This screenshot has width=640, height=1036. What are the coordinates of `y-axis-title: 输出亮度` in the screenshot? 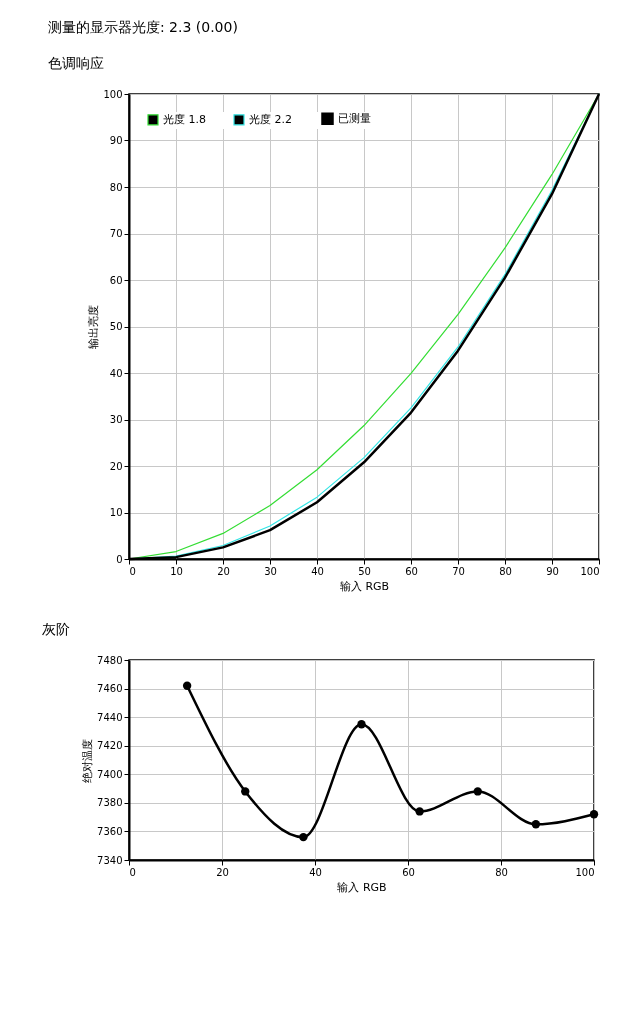 It's located at (94, 327).